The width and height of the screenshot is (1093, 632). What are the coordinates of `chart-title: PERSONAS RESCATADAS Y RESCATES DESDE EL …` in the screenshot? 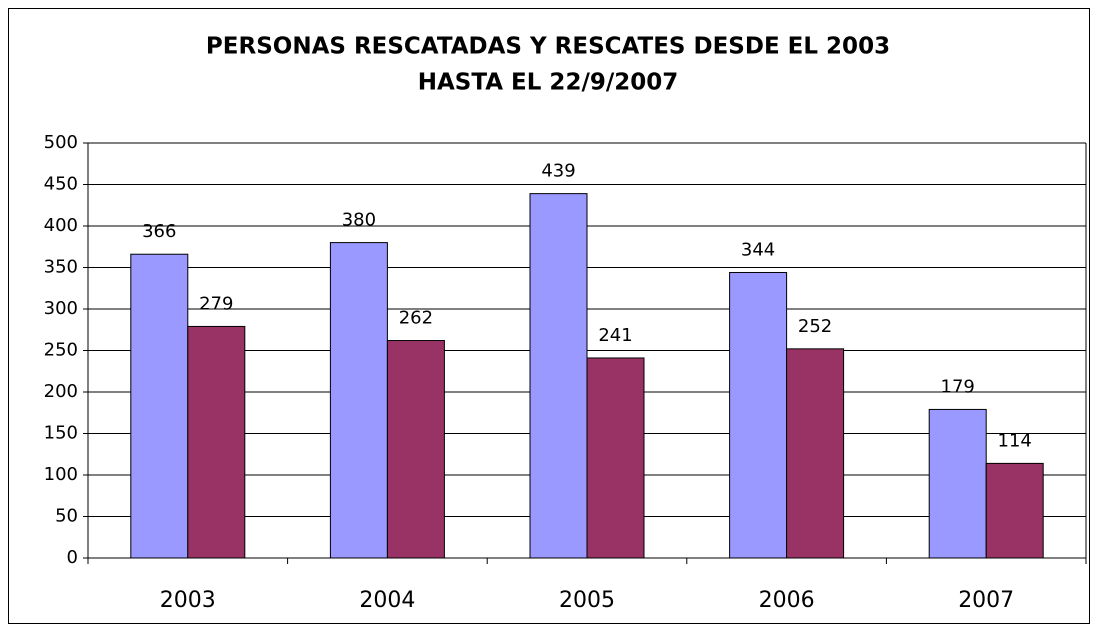 It's located at (548, 47).